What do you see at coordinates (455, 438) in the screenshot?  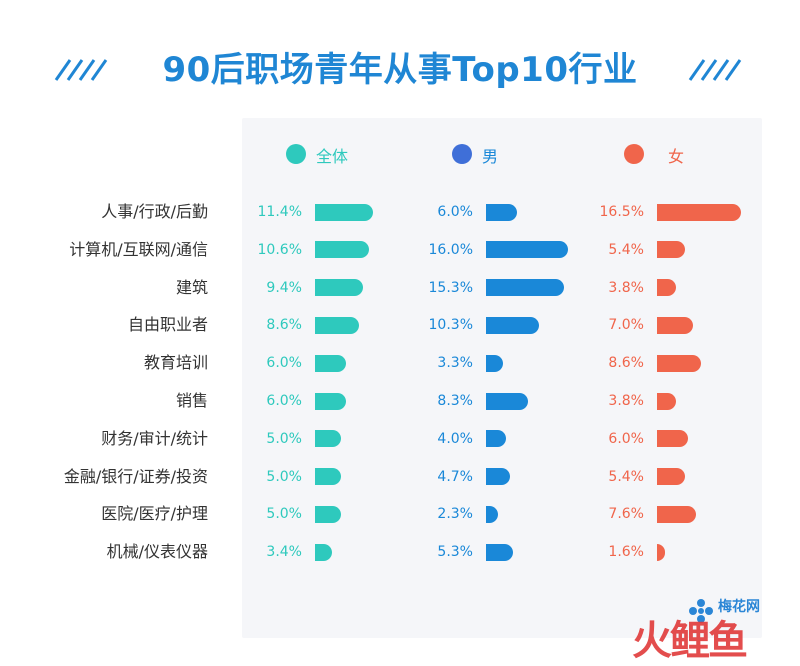 I see `value-label-male: 4.0%` at bounding box center [455, 438].